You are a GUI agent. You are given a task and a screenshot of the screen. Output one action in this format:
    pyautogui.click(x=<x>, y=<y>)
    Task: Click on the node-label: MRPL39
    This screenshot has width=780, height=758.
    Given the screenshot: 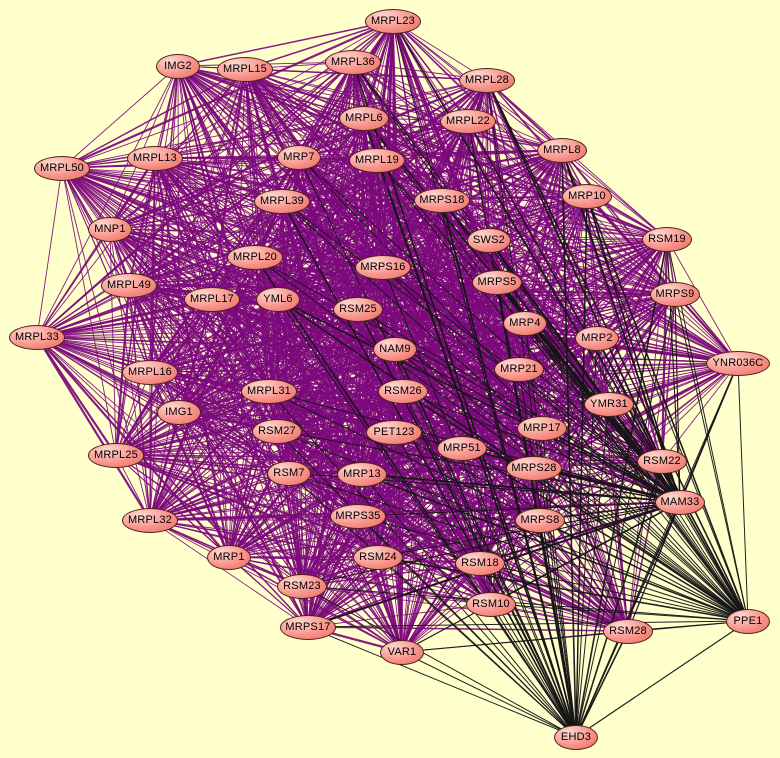 What is the action you would take?
    pyautogui.click(x=281, y=200)
    